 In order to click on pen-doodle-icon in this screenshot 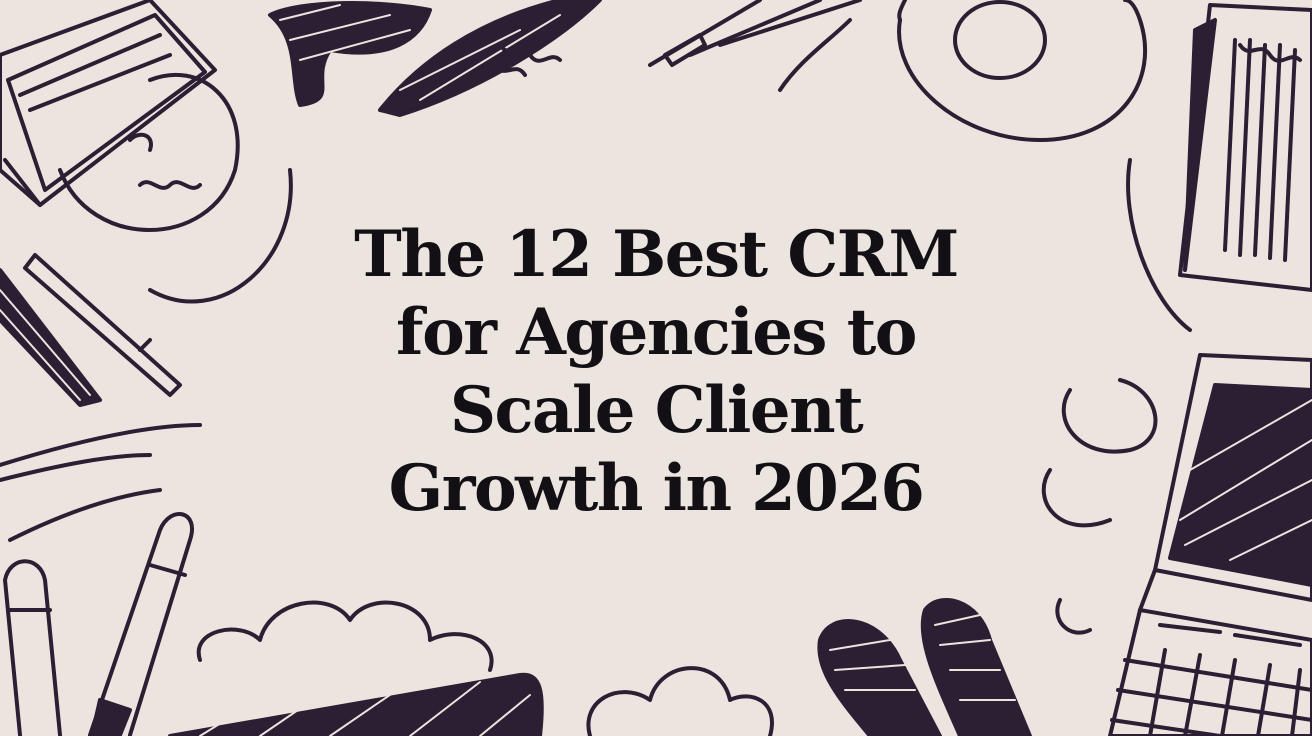, I will do `click(755, 46)`.